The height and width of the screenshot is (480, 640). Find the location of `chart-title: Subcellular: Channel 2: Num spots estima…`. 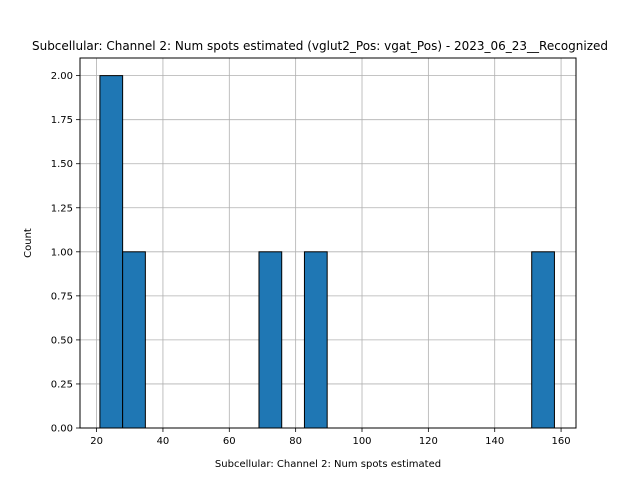

chart-title: Subcellular: Channel 2: Num spots estima… is located at coordinates (320, 46).